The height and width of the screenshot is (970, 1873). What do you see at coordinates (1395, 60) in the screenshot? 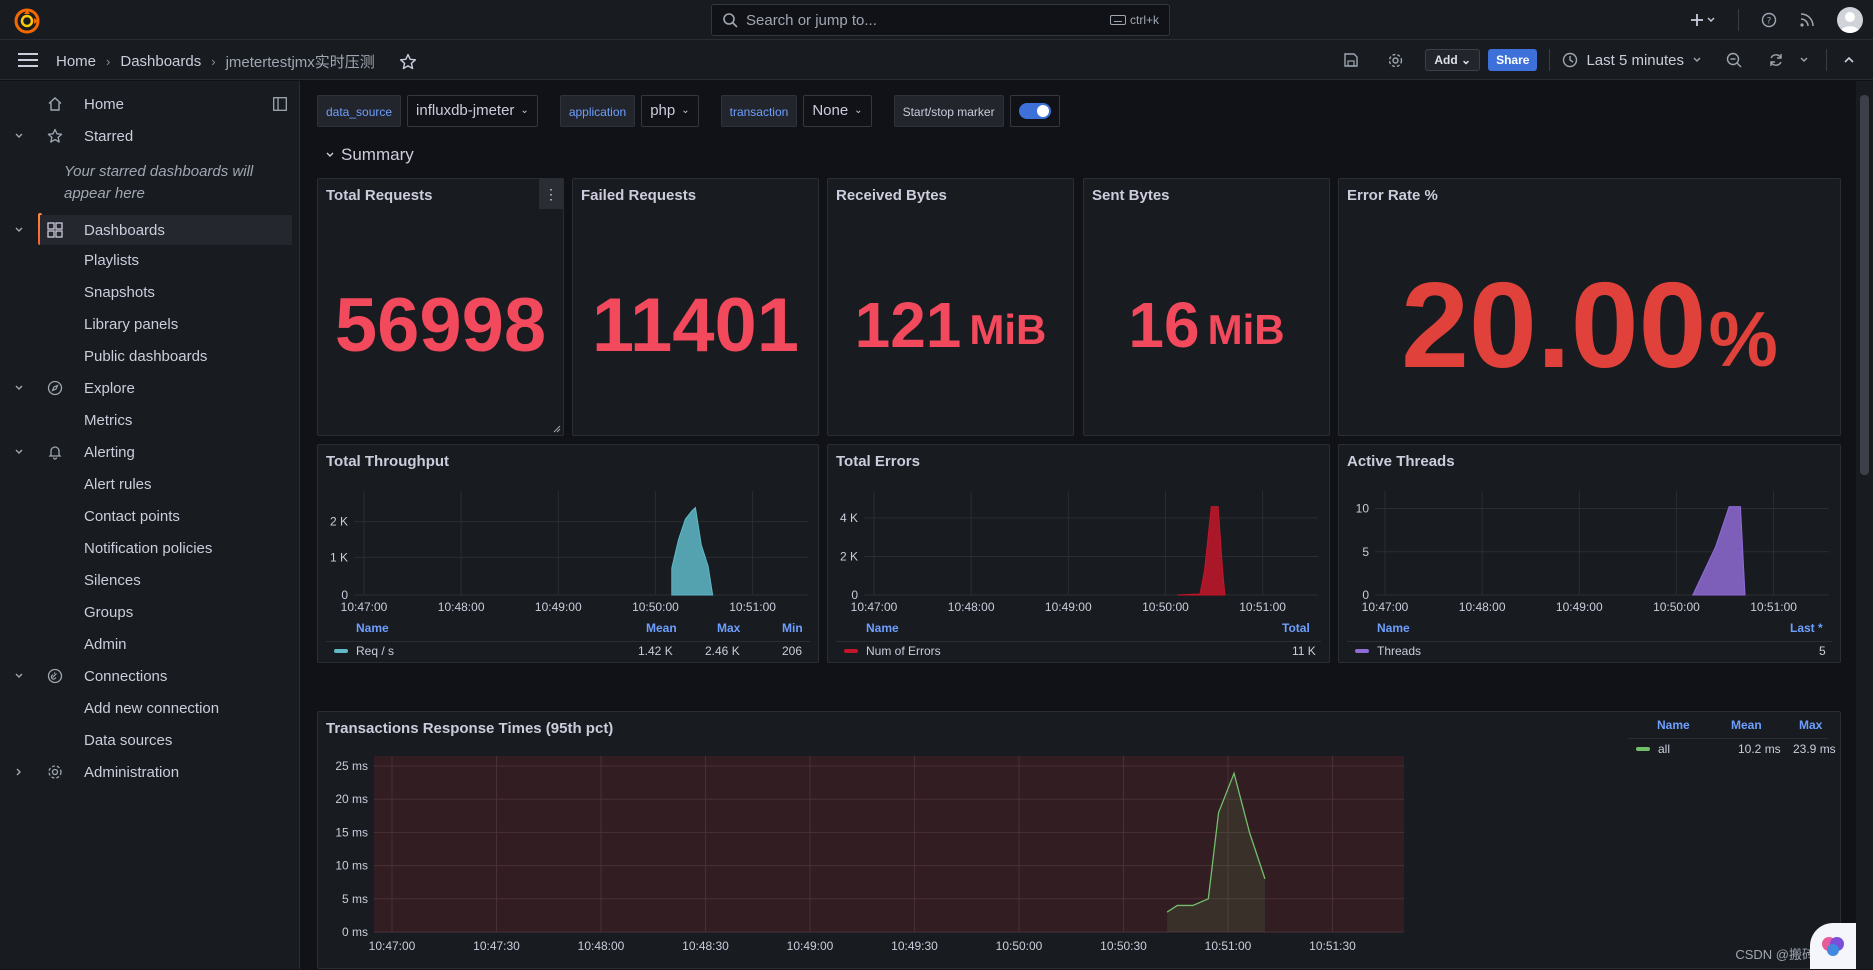
I see `settings-button` at bounding box center [1395, 60].